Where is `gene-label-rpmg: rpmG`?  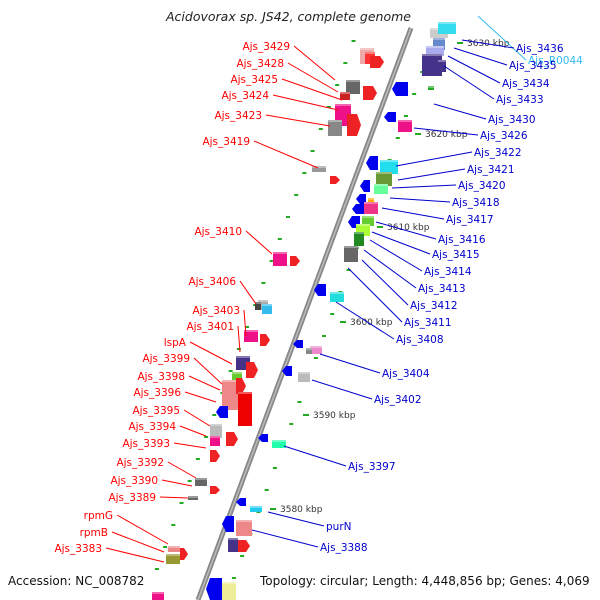
gene-label-rpmg: rpmG is located at coordinates (98, 516).